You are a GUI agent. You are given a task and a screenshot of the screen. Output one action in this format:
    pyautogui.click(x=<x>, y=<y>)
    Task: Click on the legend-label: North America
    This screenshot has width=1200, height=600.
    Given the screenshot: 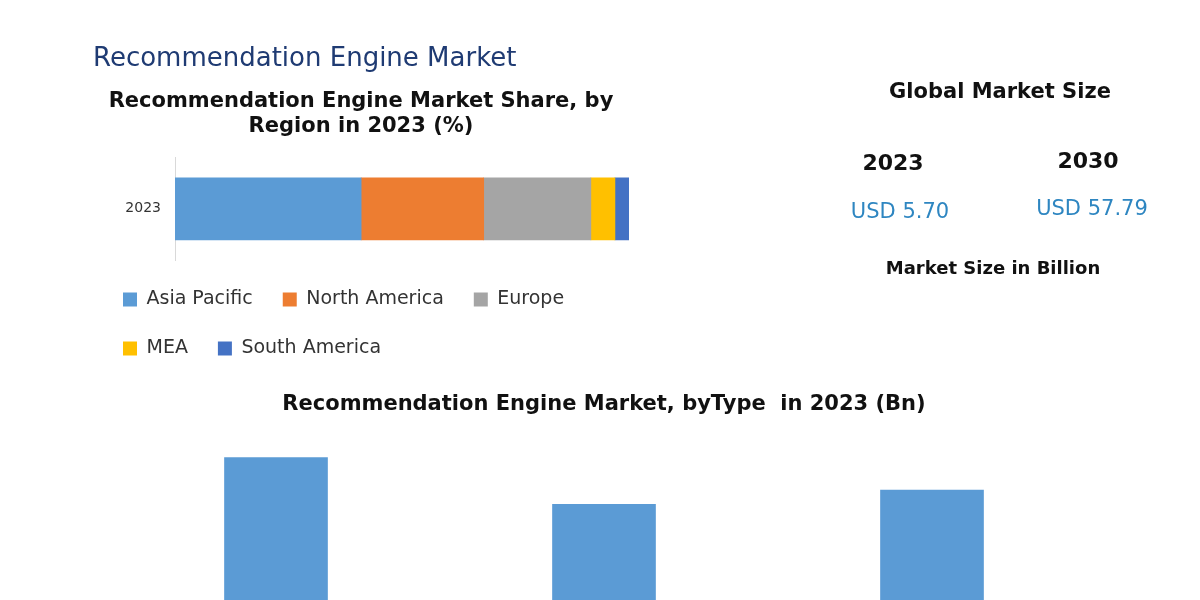 What is the action you would take?
    pyautogui.click(x=375, y=297)
    